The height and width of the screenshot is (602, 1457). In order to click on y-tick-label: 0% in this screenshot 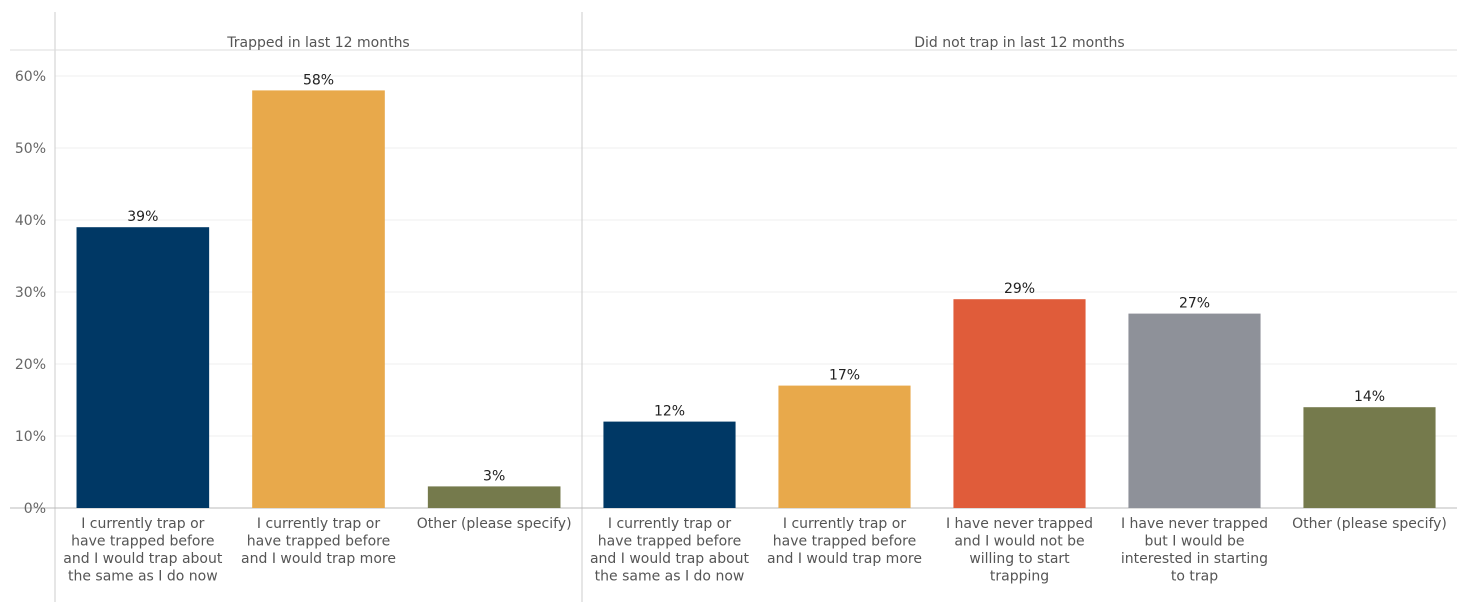, I will do `click(35, 509)`.